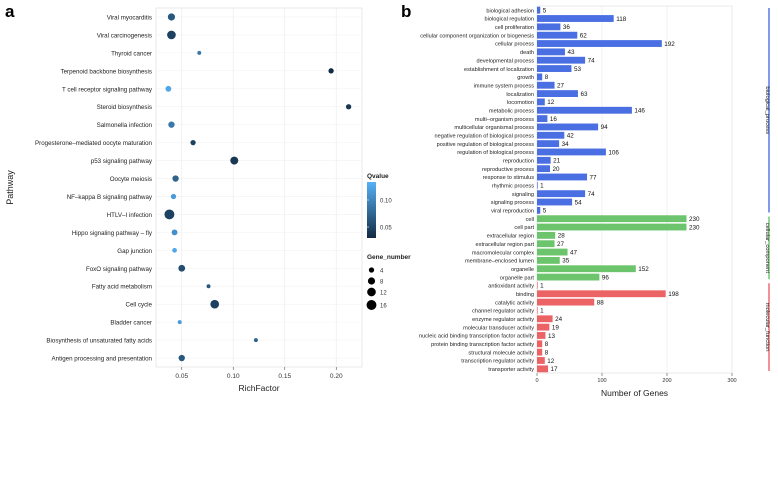 The width and height of the screenshot is (778, 503). What do you see at coordinates (767, 248) in the screenshot?
I see `group-label: cellular_component` at bounding box center [767, 248].